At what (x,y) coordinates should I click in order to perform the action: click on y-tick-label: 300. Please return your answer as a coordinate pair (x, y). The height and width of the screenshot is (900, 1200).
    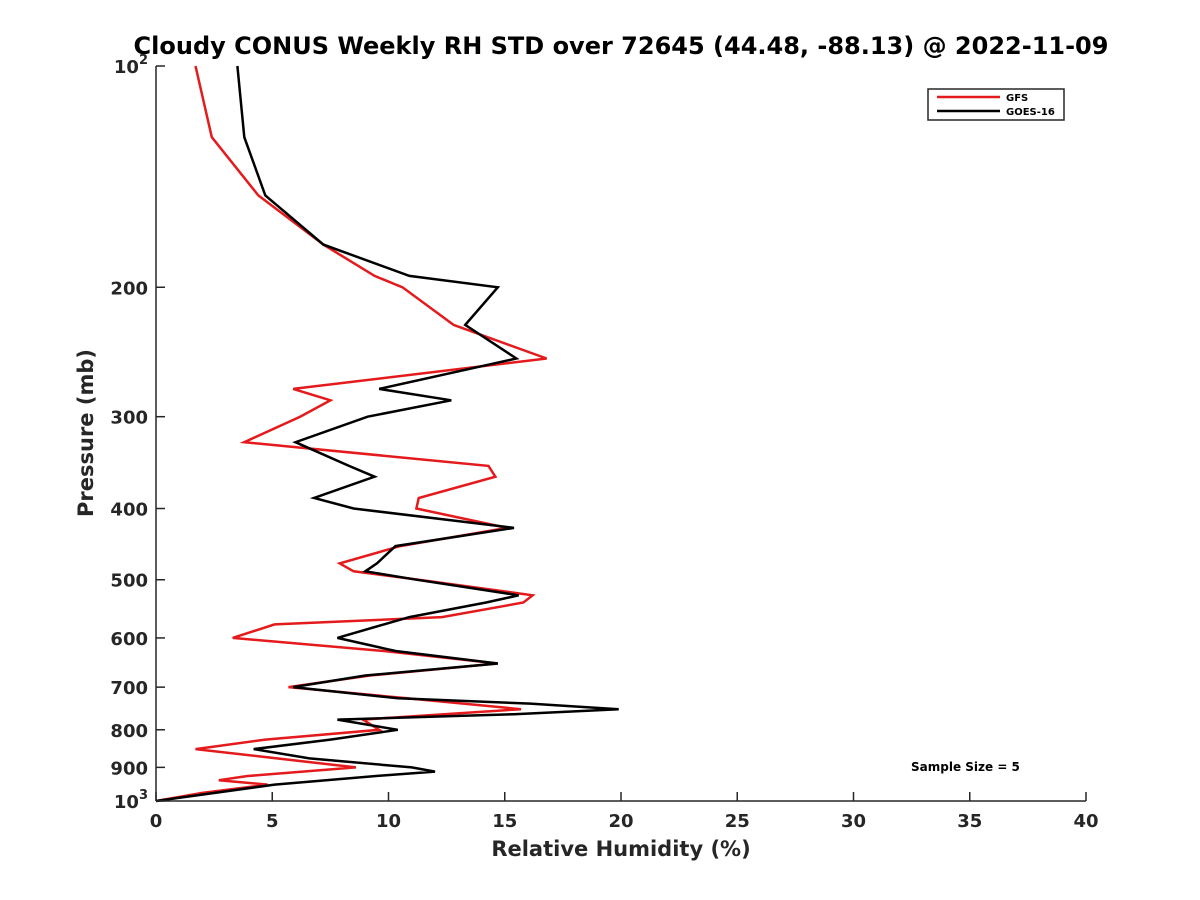
    Looking at the image, I should click on (129, 418).